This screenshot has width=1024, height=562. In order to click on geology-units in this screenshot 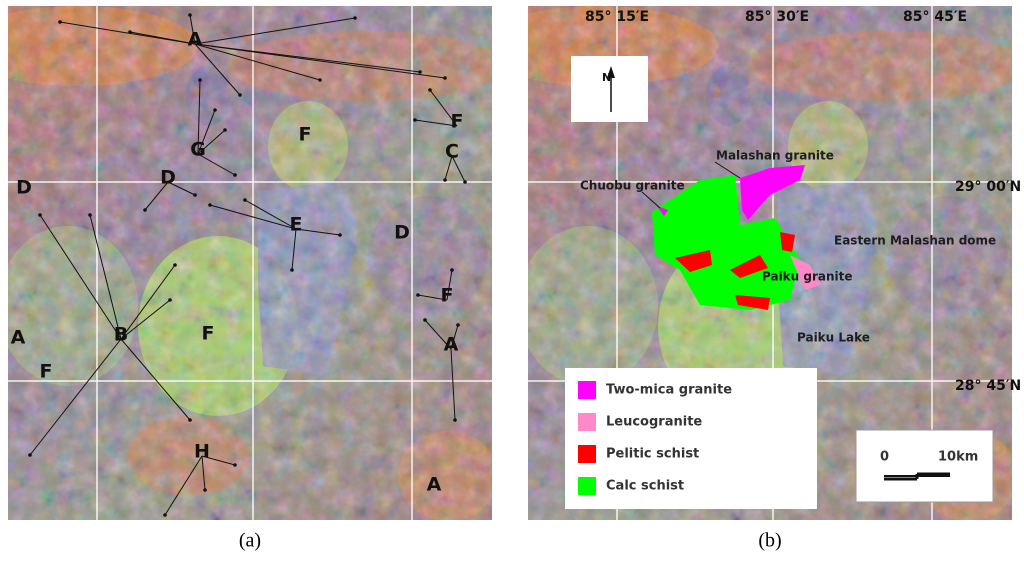, I will do `click(736, 237)`.